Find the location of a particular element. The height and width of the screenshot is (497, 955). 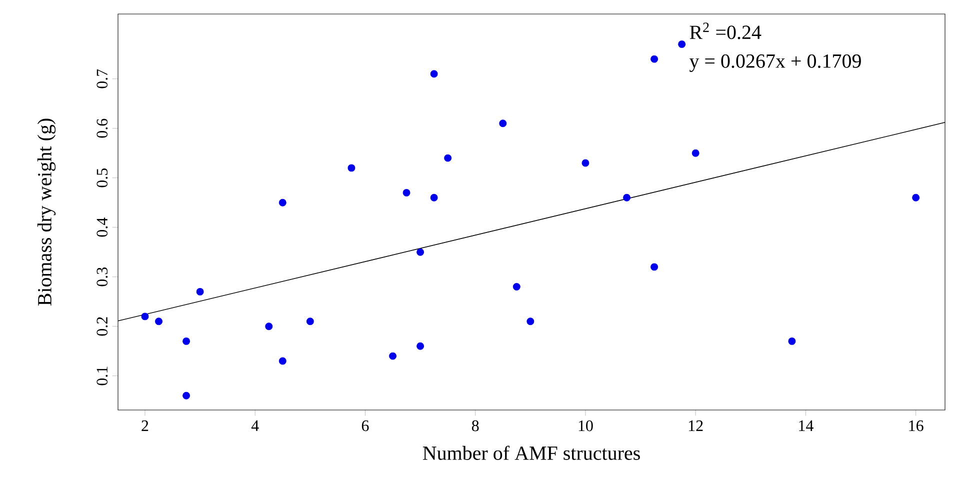

y-tick-label: 0.5 is located at coordinates (102, 178).